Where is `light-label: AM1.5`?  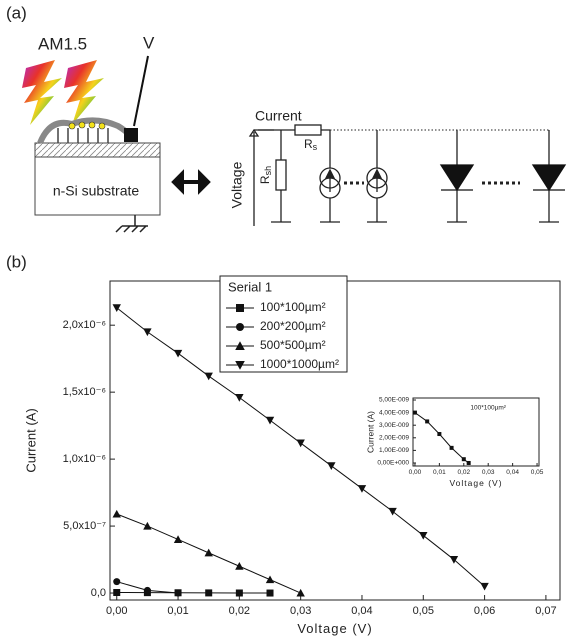
light-label: AM1.5 is located at coordinates (62, 43).